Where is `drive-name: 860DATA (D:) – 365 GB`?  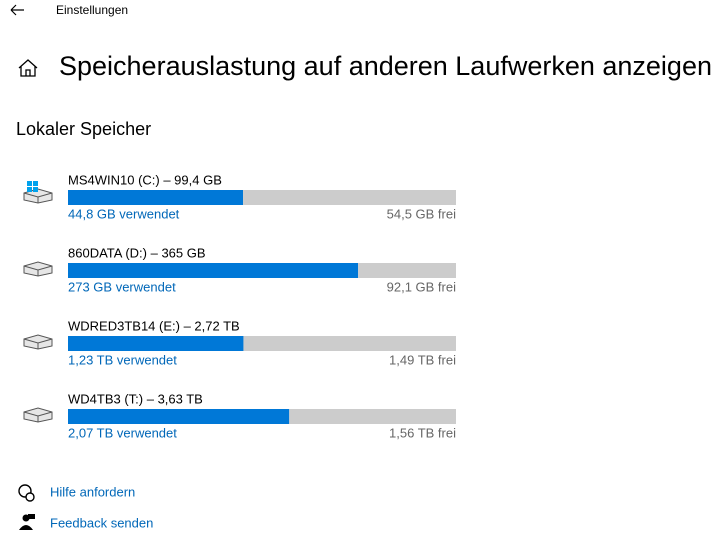
drive-name: 860DATA (D:) – 365 GB is located at coordinates (137, 252).